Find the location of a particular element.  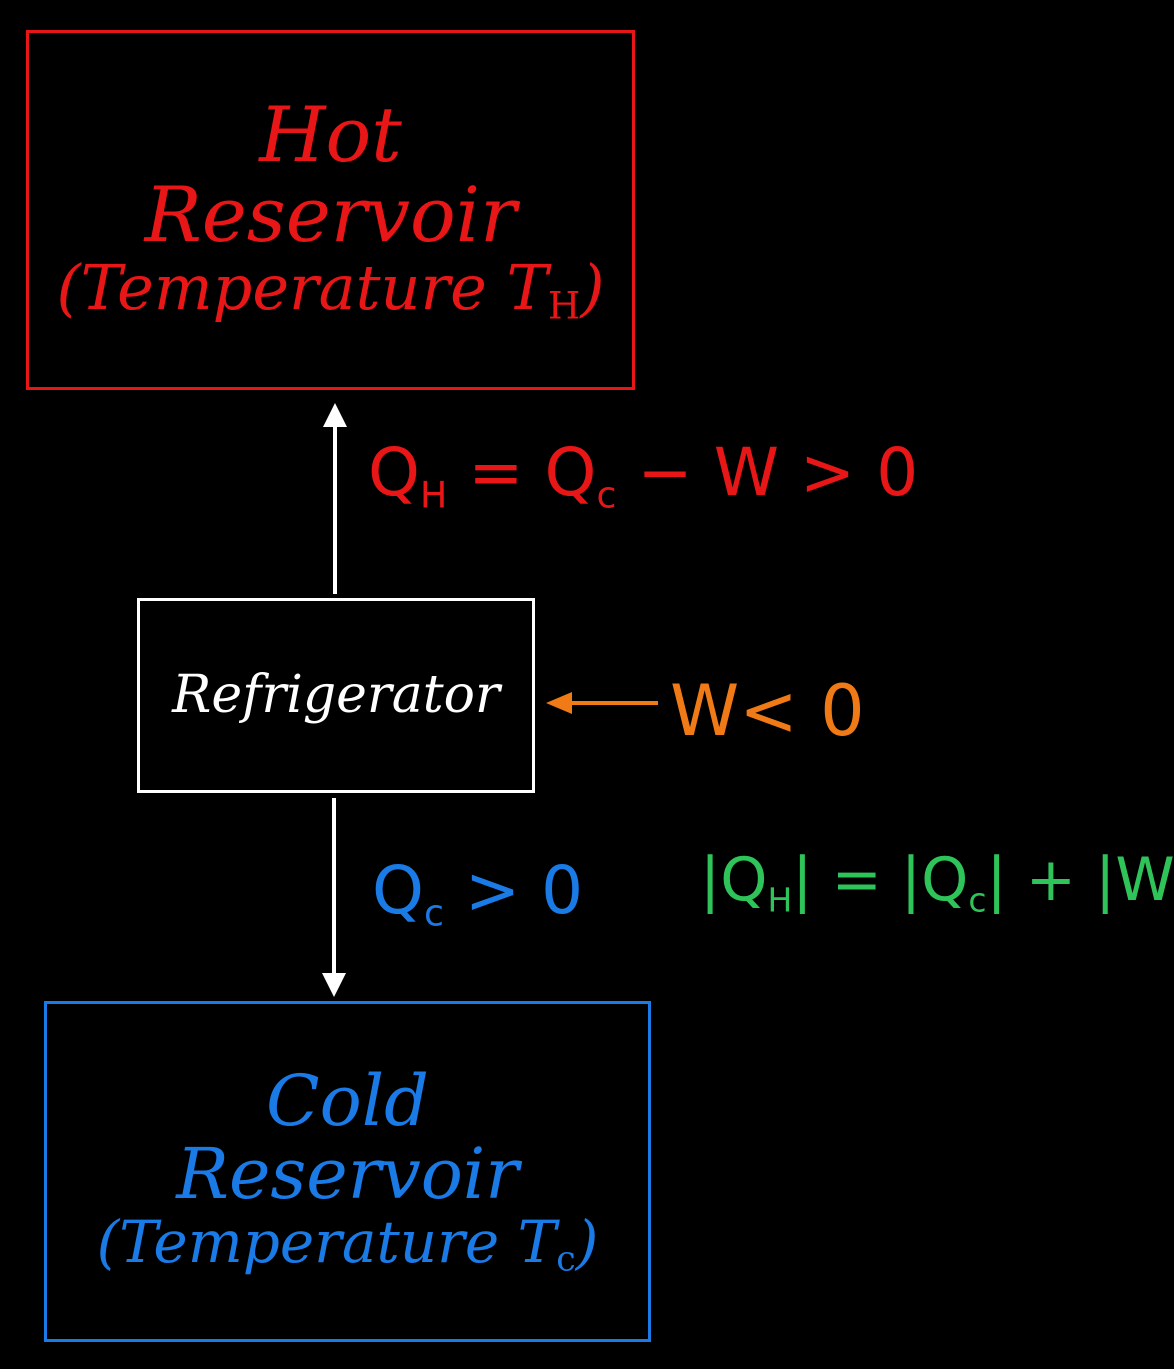

qh-subscript: H is located at coordinates (433, 495).